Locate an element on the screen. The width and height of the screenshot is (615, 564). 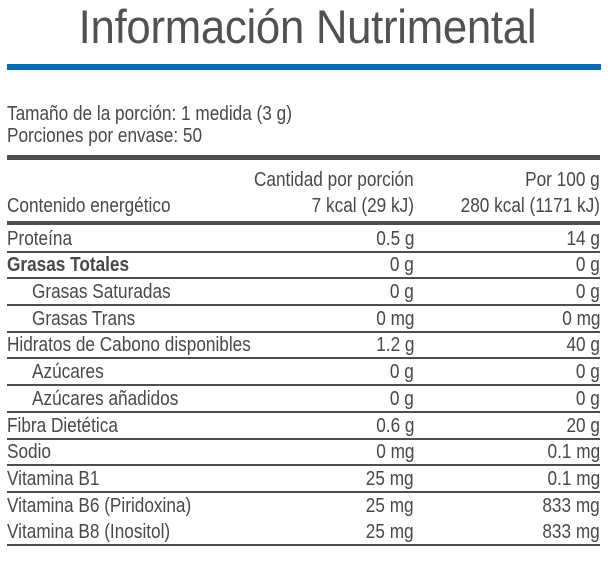
nutrient-label: Fibra Dietética is located at coordinates (62, 425).